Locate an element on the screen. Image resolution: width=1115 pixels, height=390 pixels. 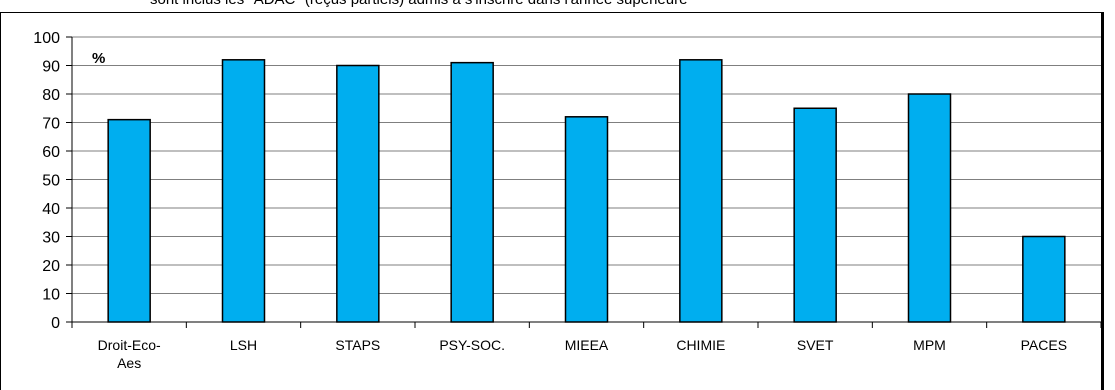
y-tick-label: 80 is located at coordinates (51, 95).